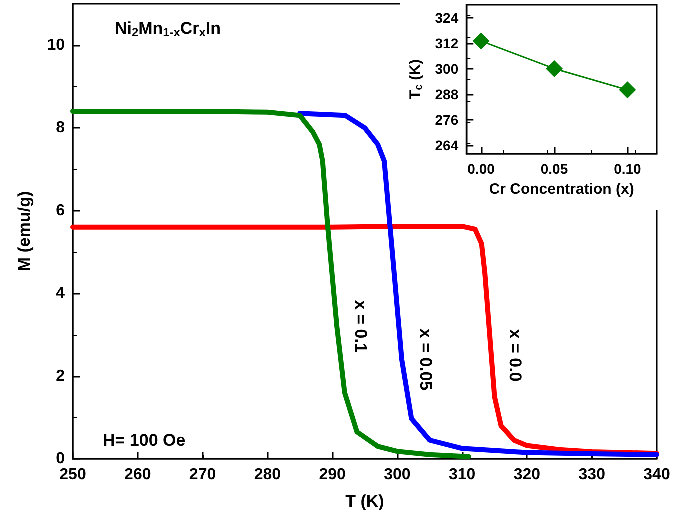 The image size is (699, 530). Describe the element at coordinates (527, 475) in the screenshot. I see `x-tick-label: 320` at that location.